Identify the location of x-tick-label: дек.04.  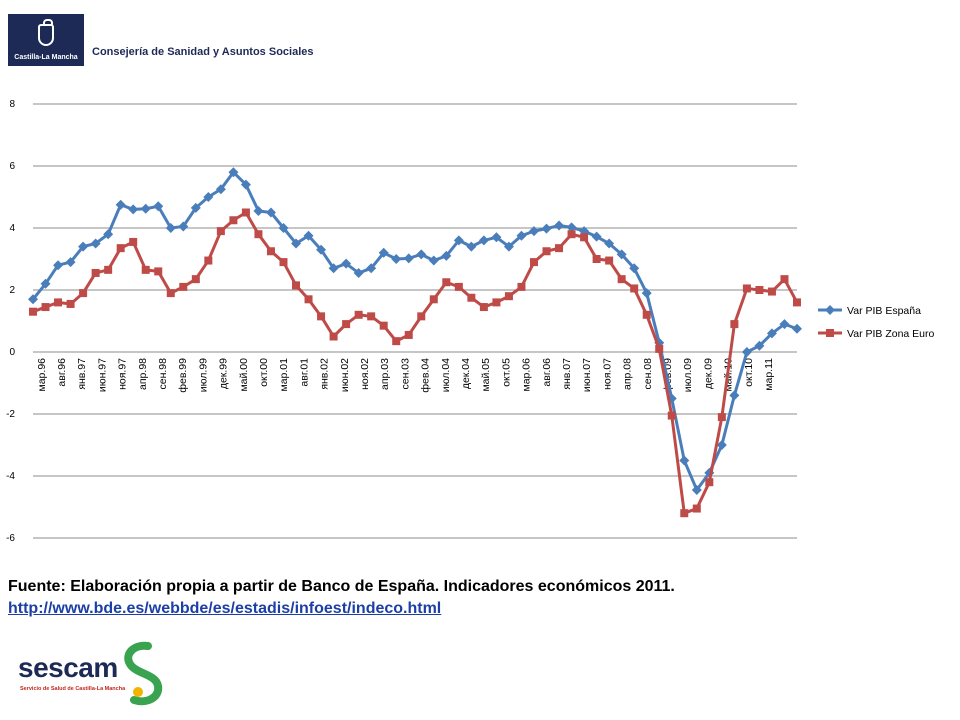
(466, 373).